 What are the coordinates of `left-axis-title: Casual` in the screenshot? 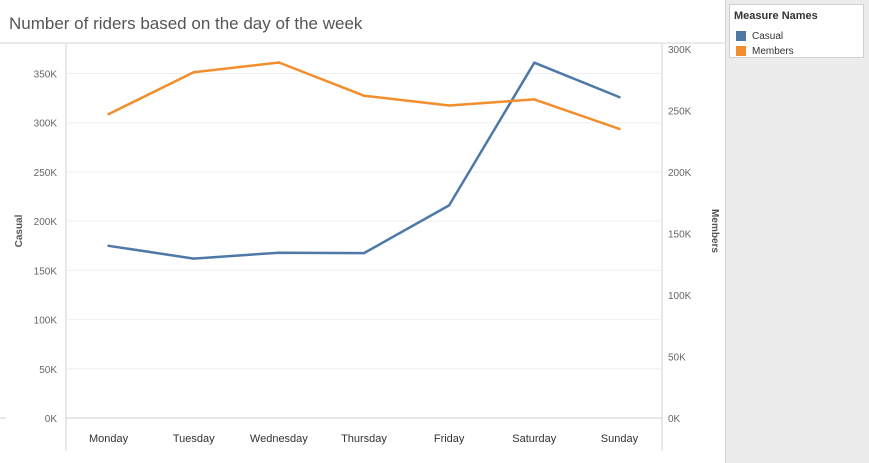 It's located at (19, 230).